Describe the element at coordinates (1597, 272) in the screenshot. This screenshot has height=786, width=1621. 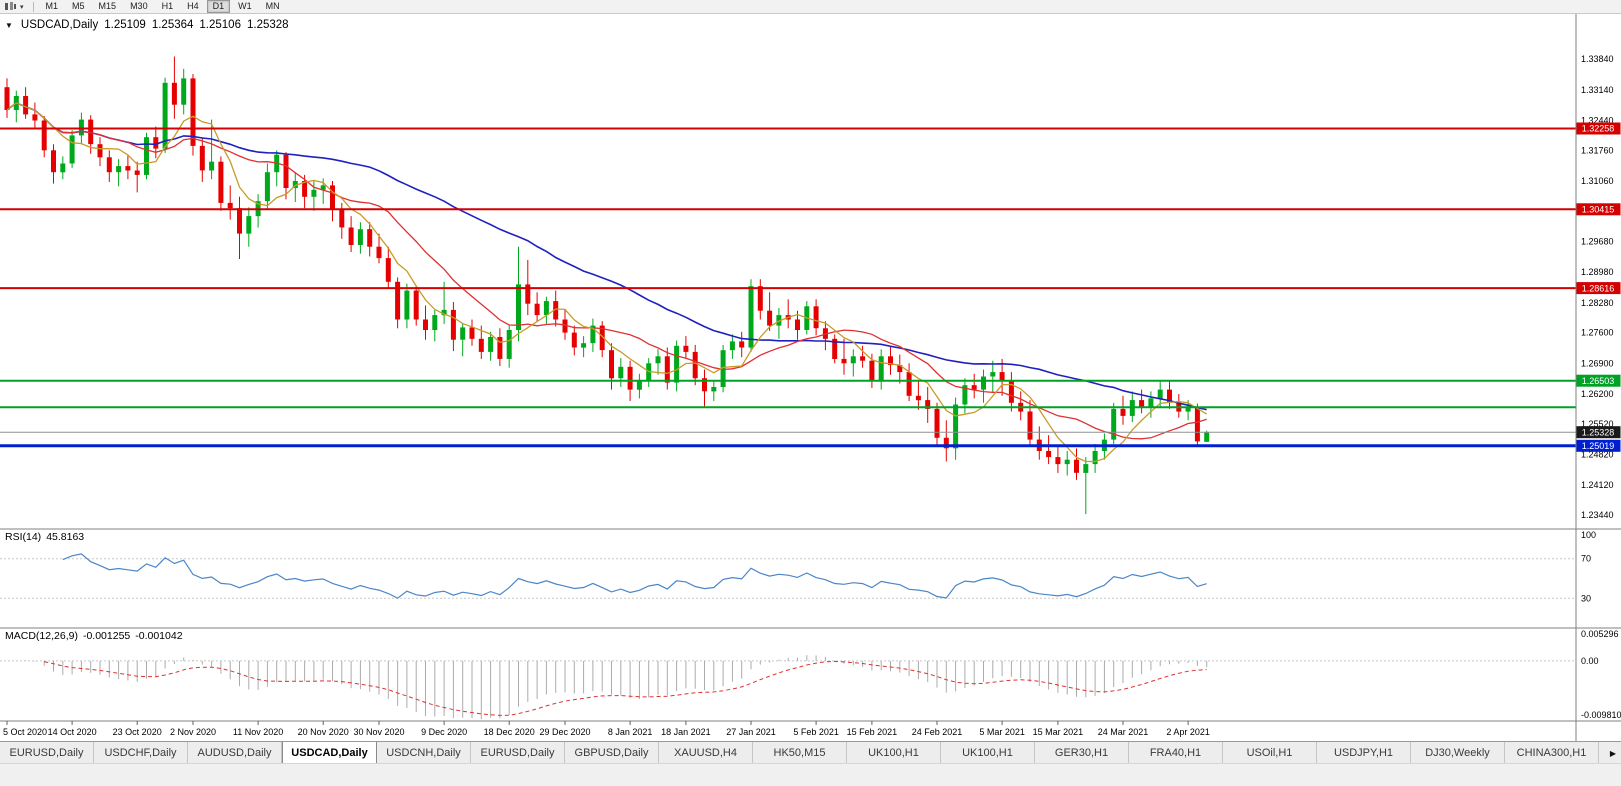
I see `svg-text: 1.28980` at that location.